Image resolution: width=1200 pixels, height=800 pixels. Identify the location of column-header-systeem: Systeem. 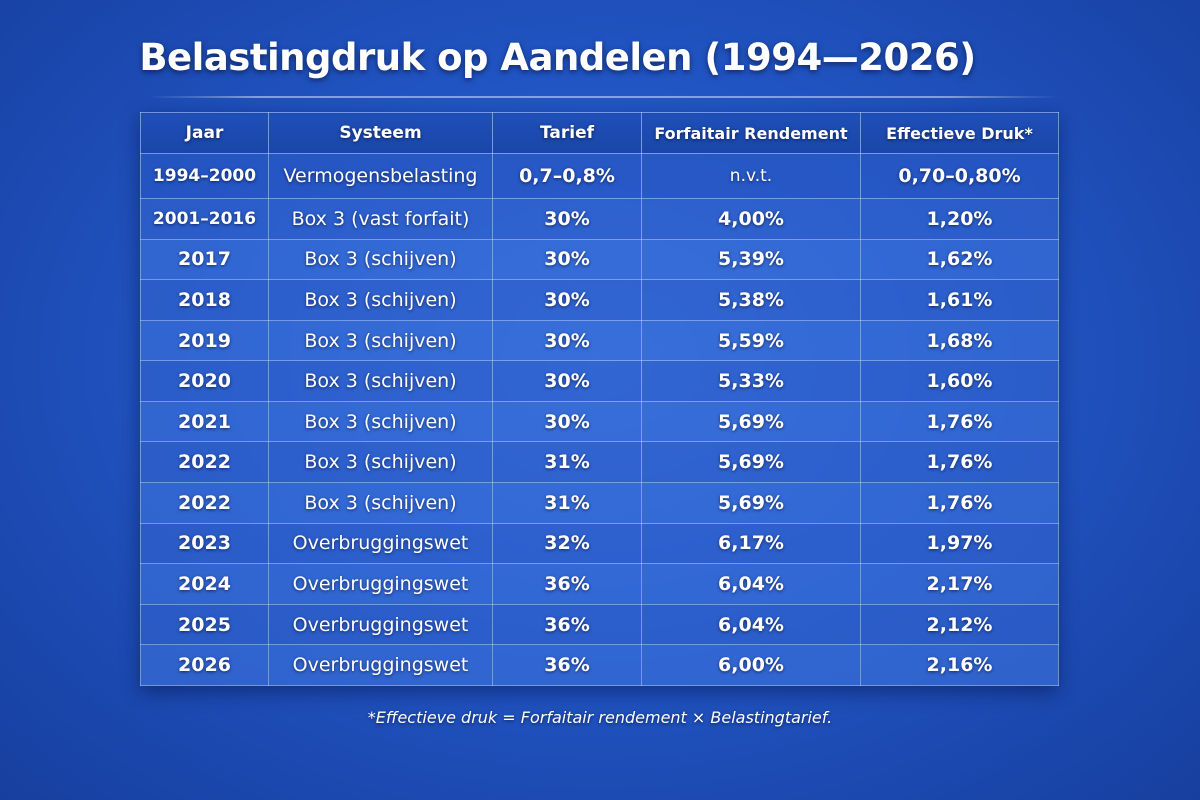
(380, 133).